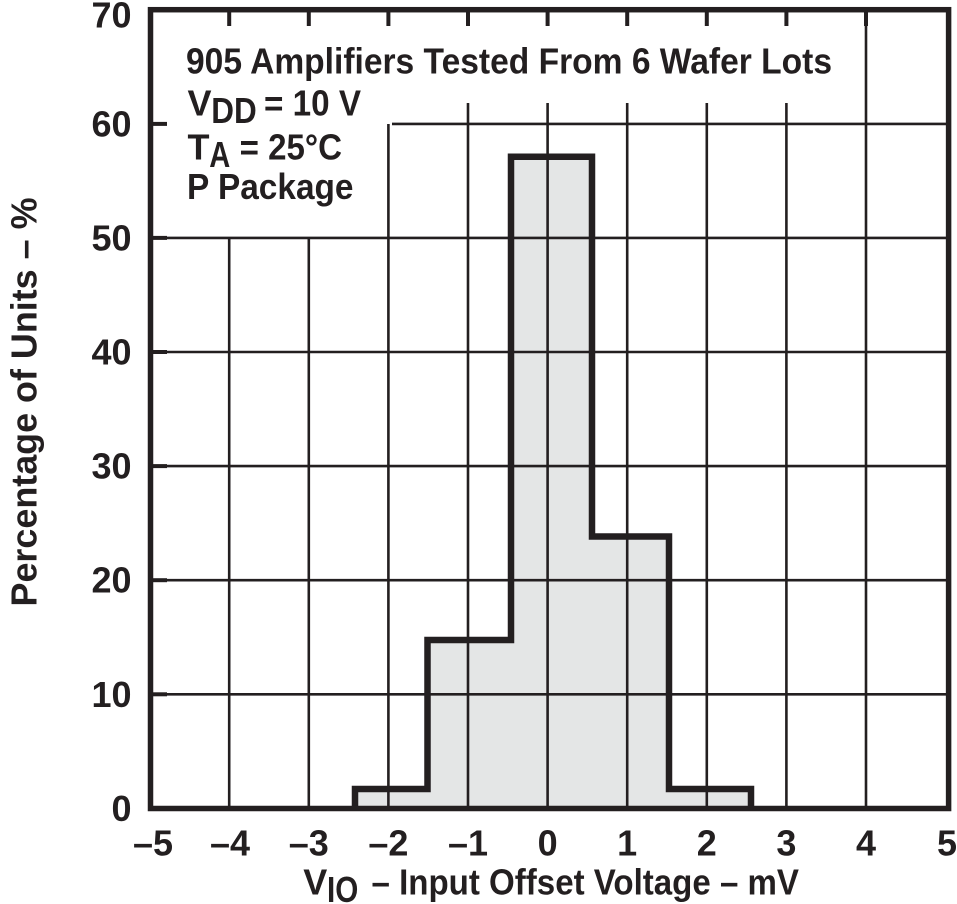 The image size is (957, 904). What do you see at coordinates (342, 886) in the screenshot?
I see `svg-text: IO` at bounding box center [342, 886].